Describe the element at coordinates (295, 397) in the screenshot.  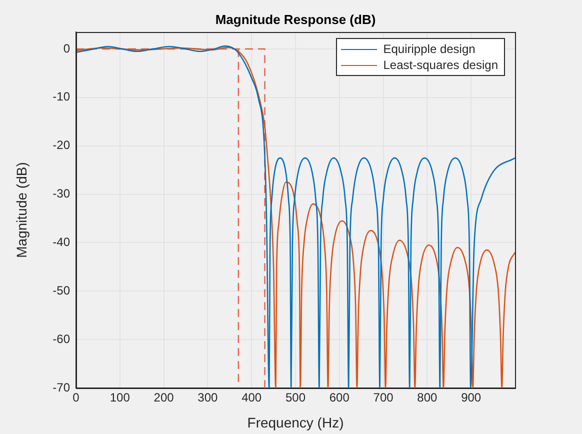
I see `x-tick-label: 500` at that location.